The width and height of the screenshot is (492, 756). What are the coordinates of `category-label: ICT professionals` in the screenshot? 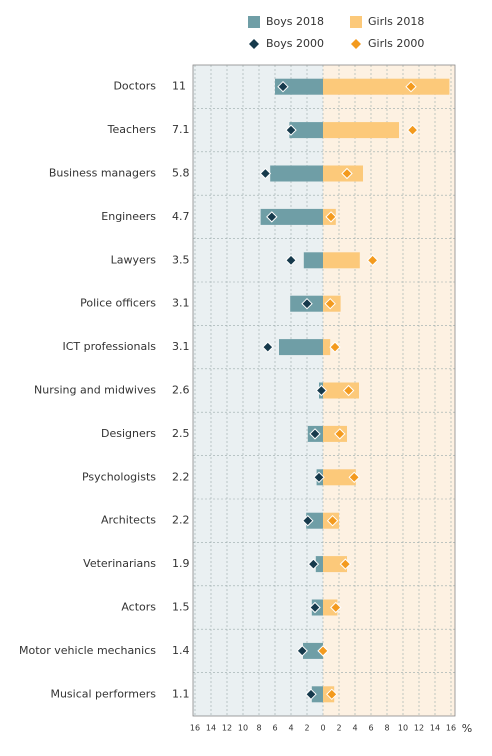 It's located at (109, 346).